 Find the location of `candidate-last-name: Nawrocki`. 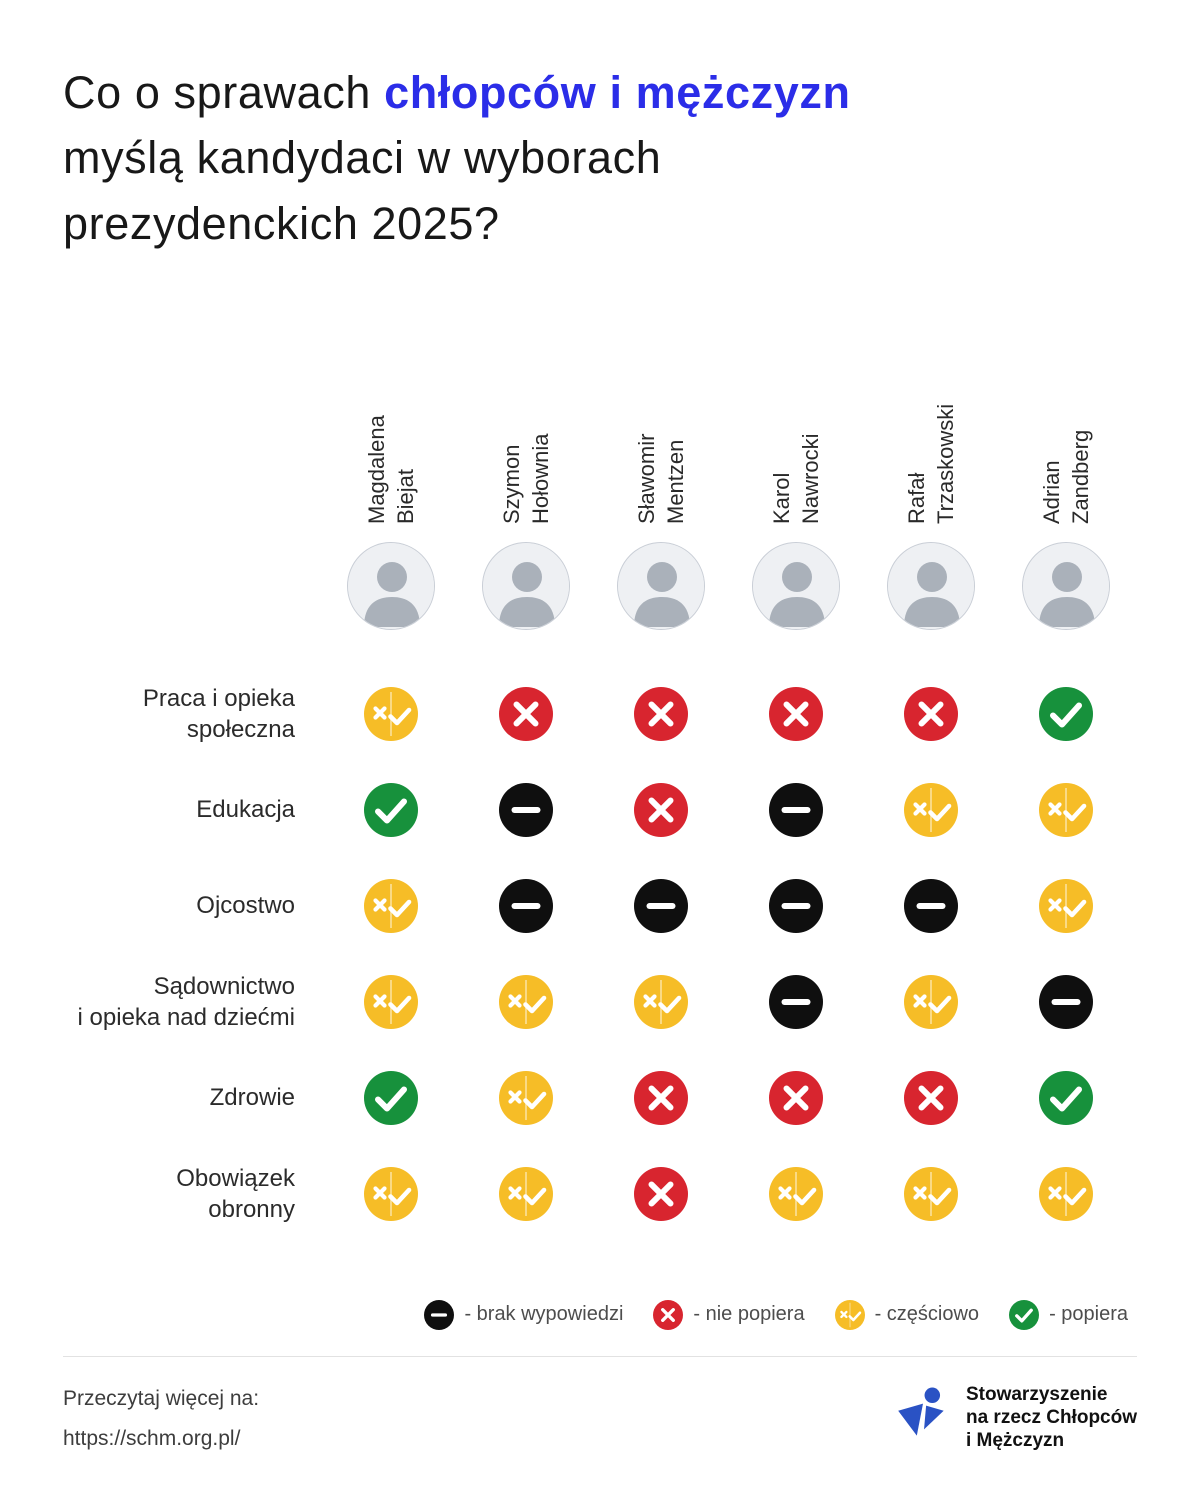

candidate-last-name: Nawrocki is located at coordinates (810, 478).